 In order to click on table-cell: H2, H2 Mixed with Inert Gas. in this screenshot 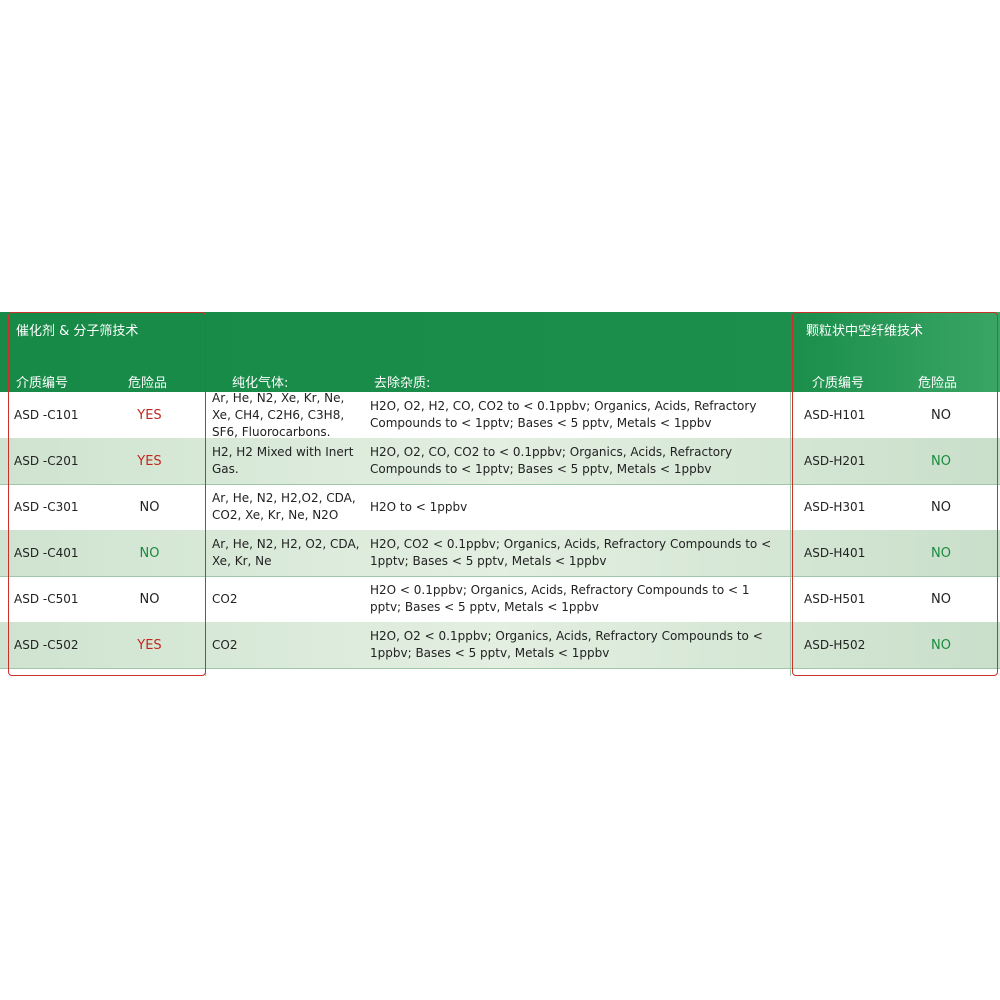, I will do `click(283, 460)`.